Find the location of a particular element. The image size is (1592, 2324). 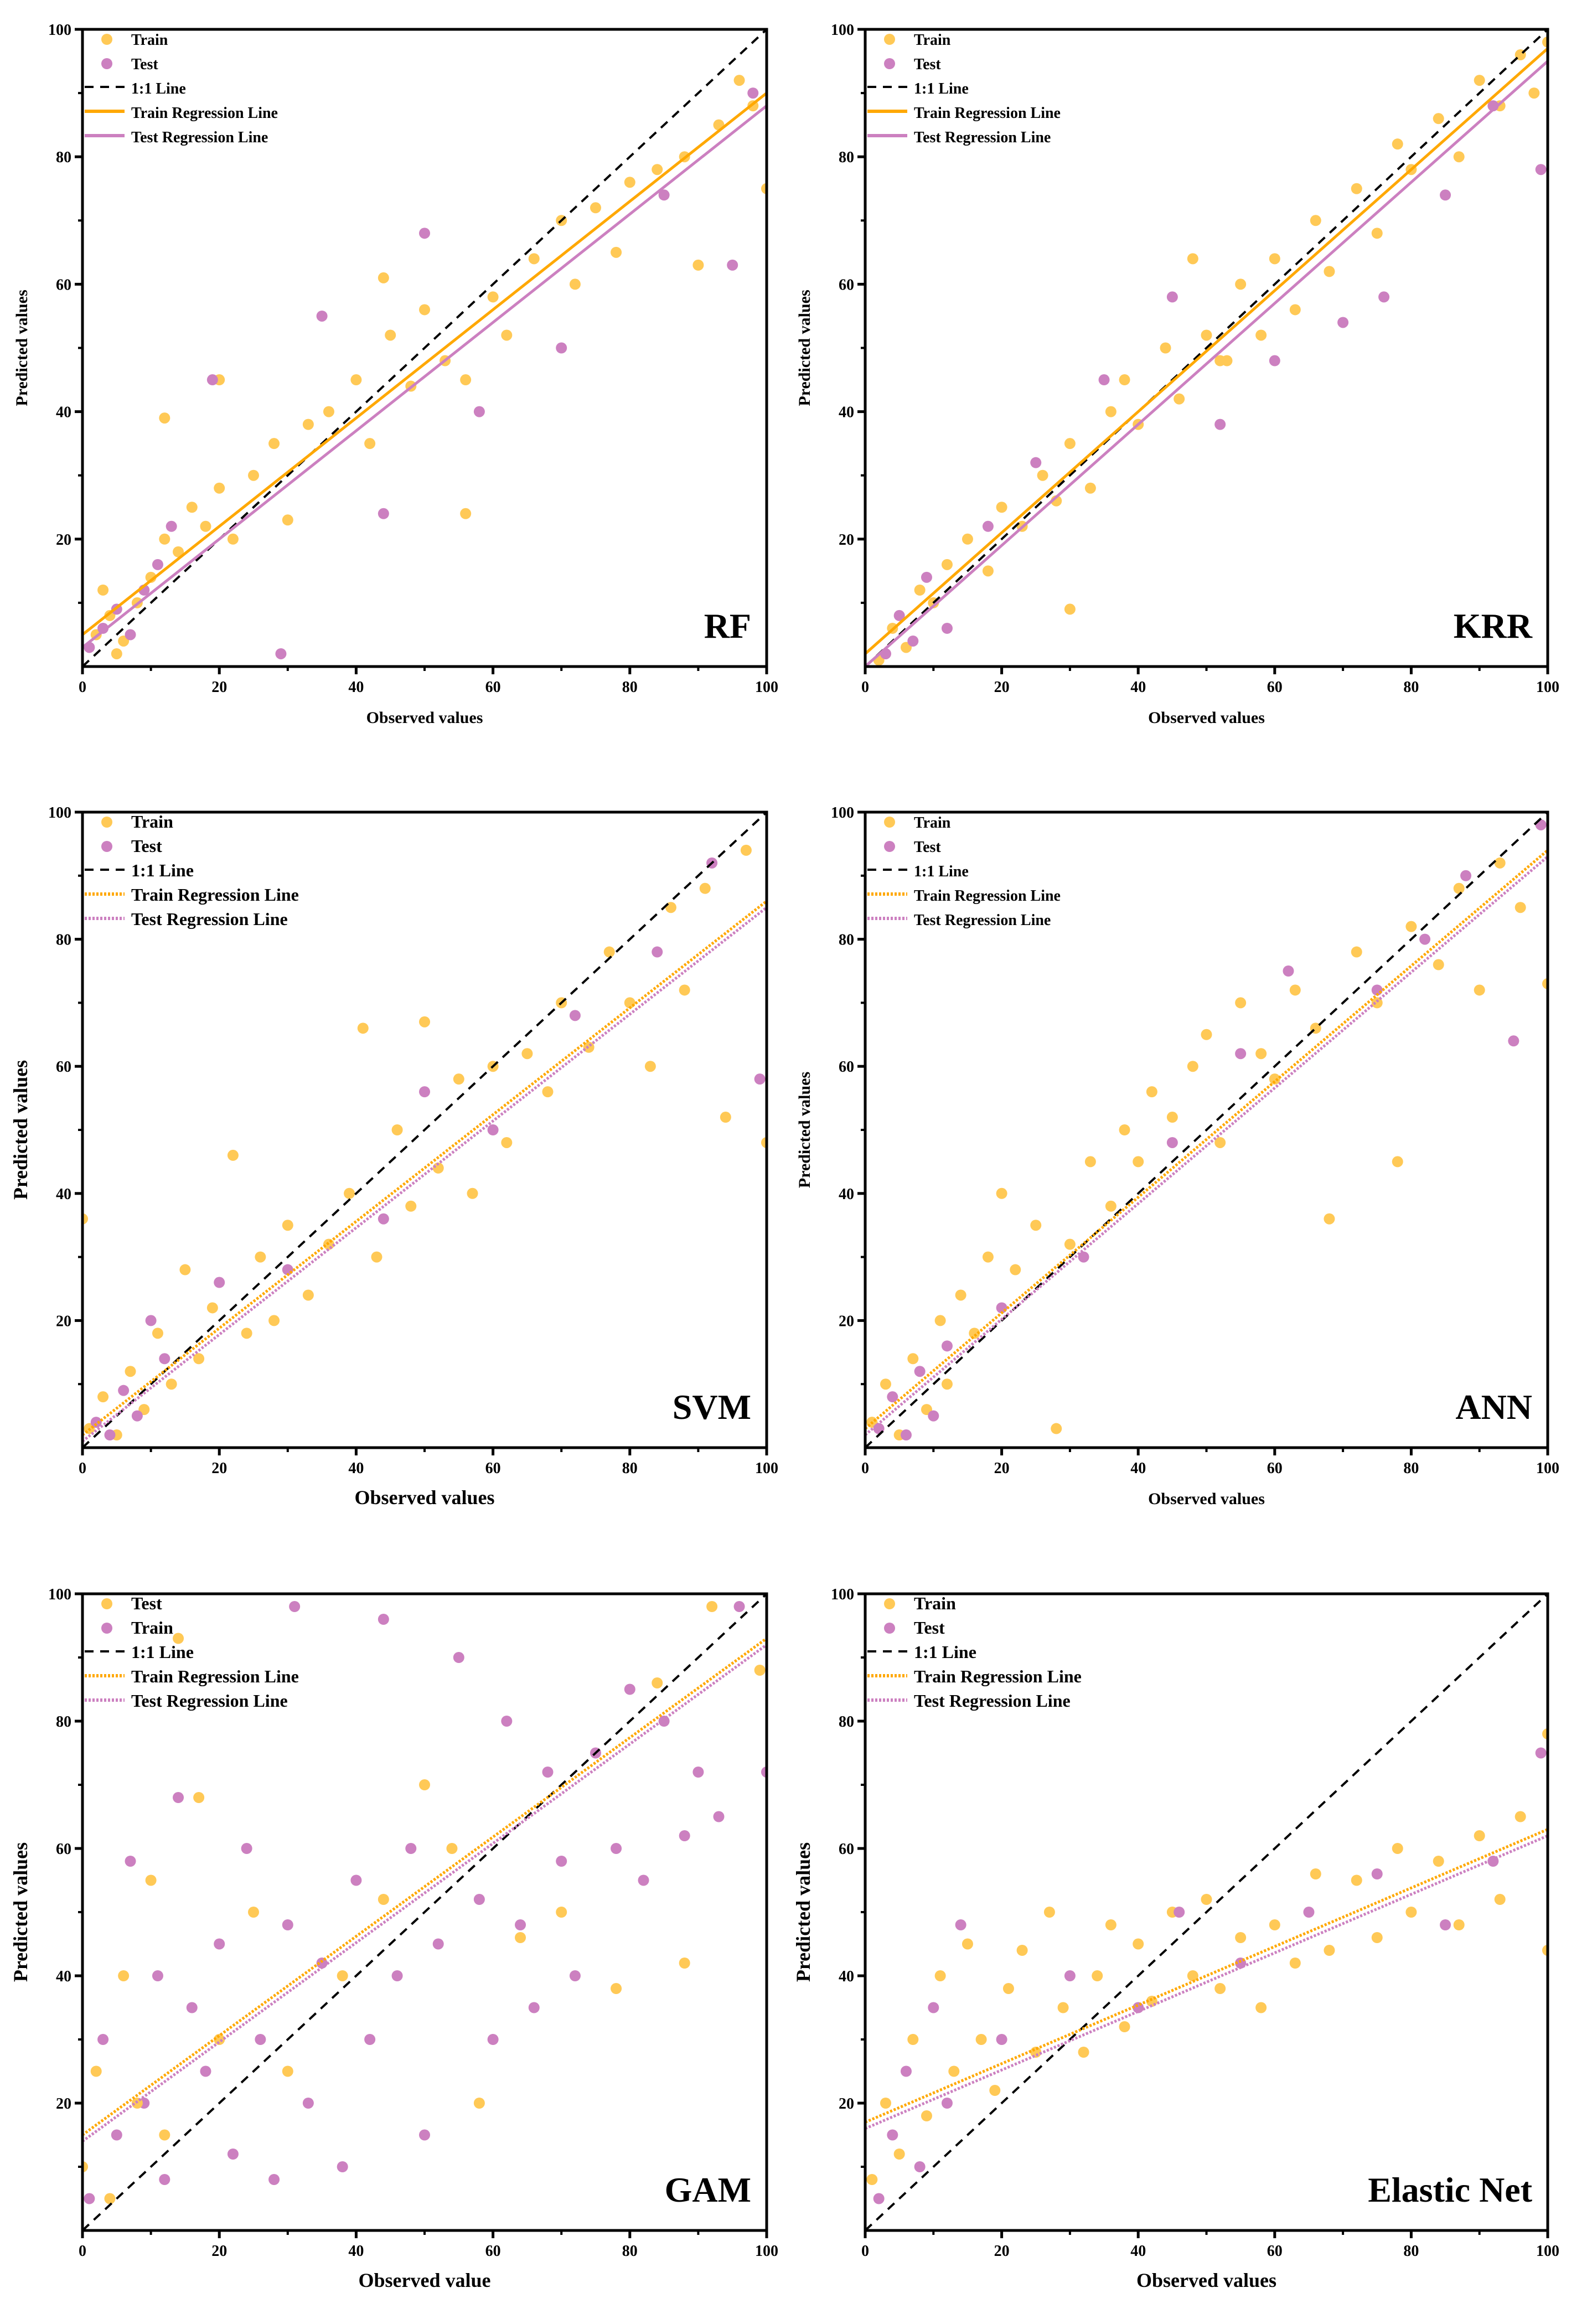

legend-label: 1:1 Line is located at coordinates (158, 88).